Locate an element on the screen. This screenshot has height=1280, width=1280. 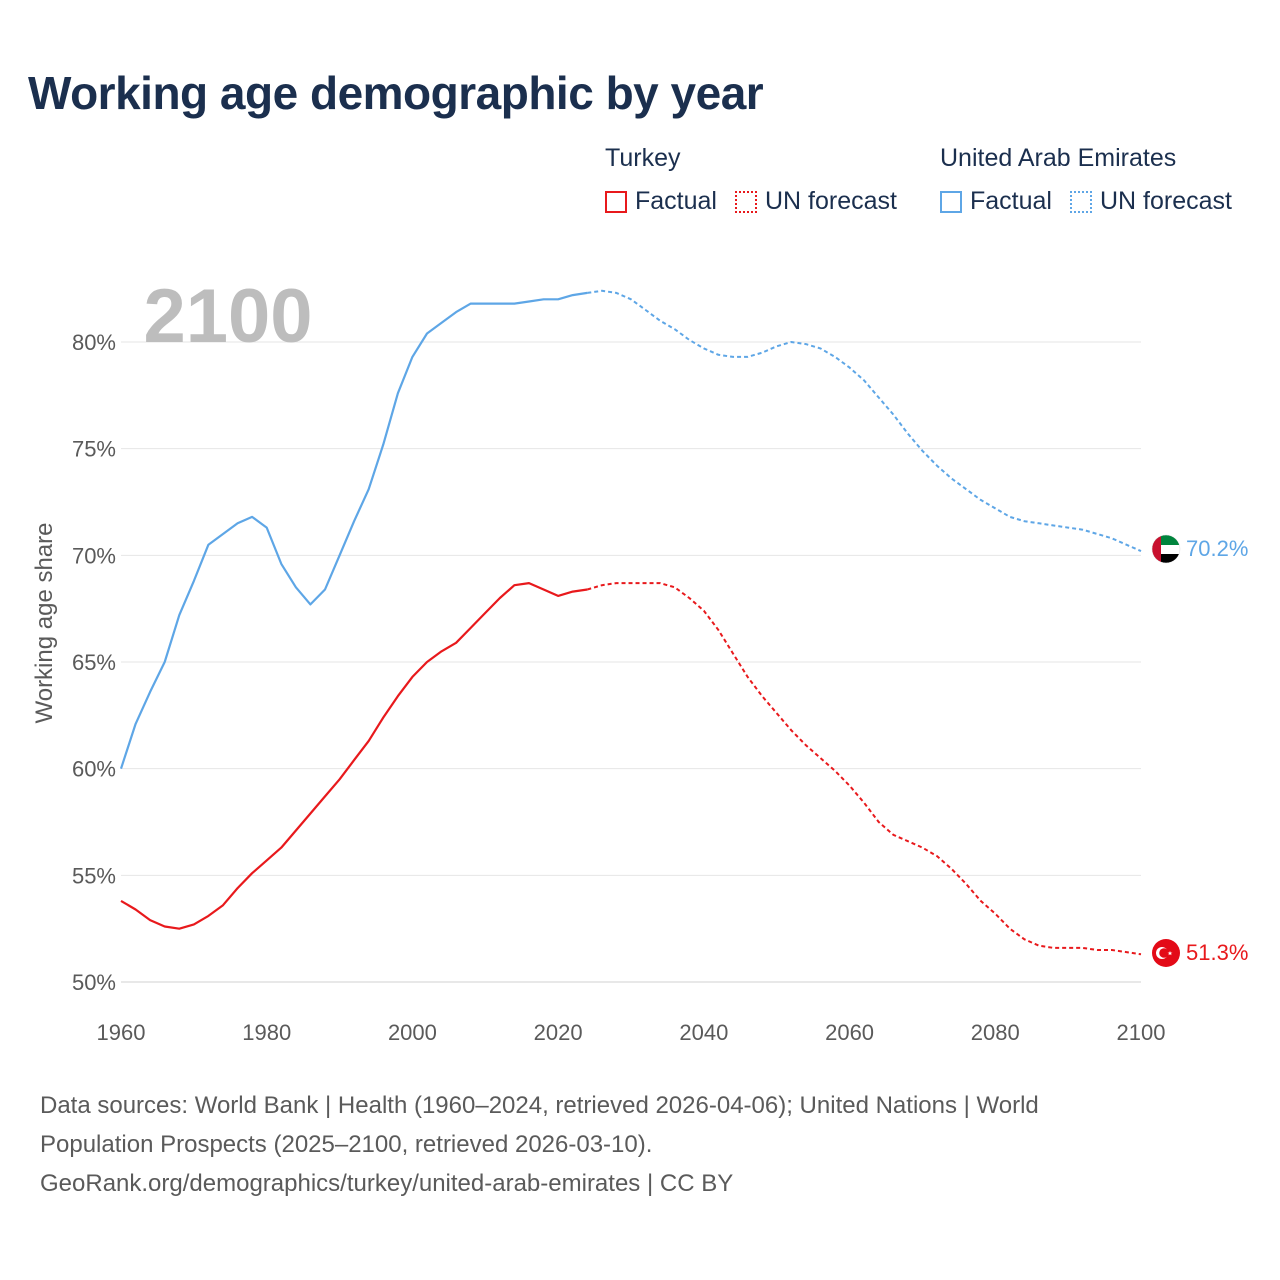
x-tick-label: 2040 is located at coordinates (703, 1032).